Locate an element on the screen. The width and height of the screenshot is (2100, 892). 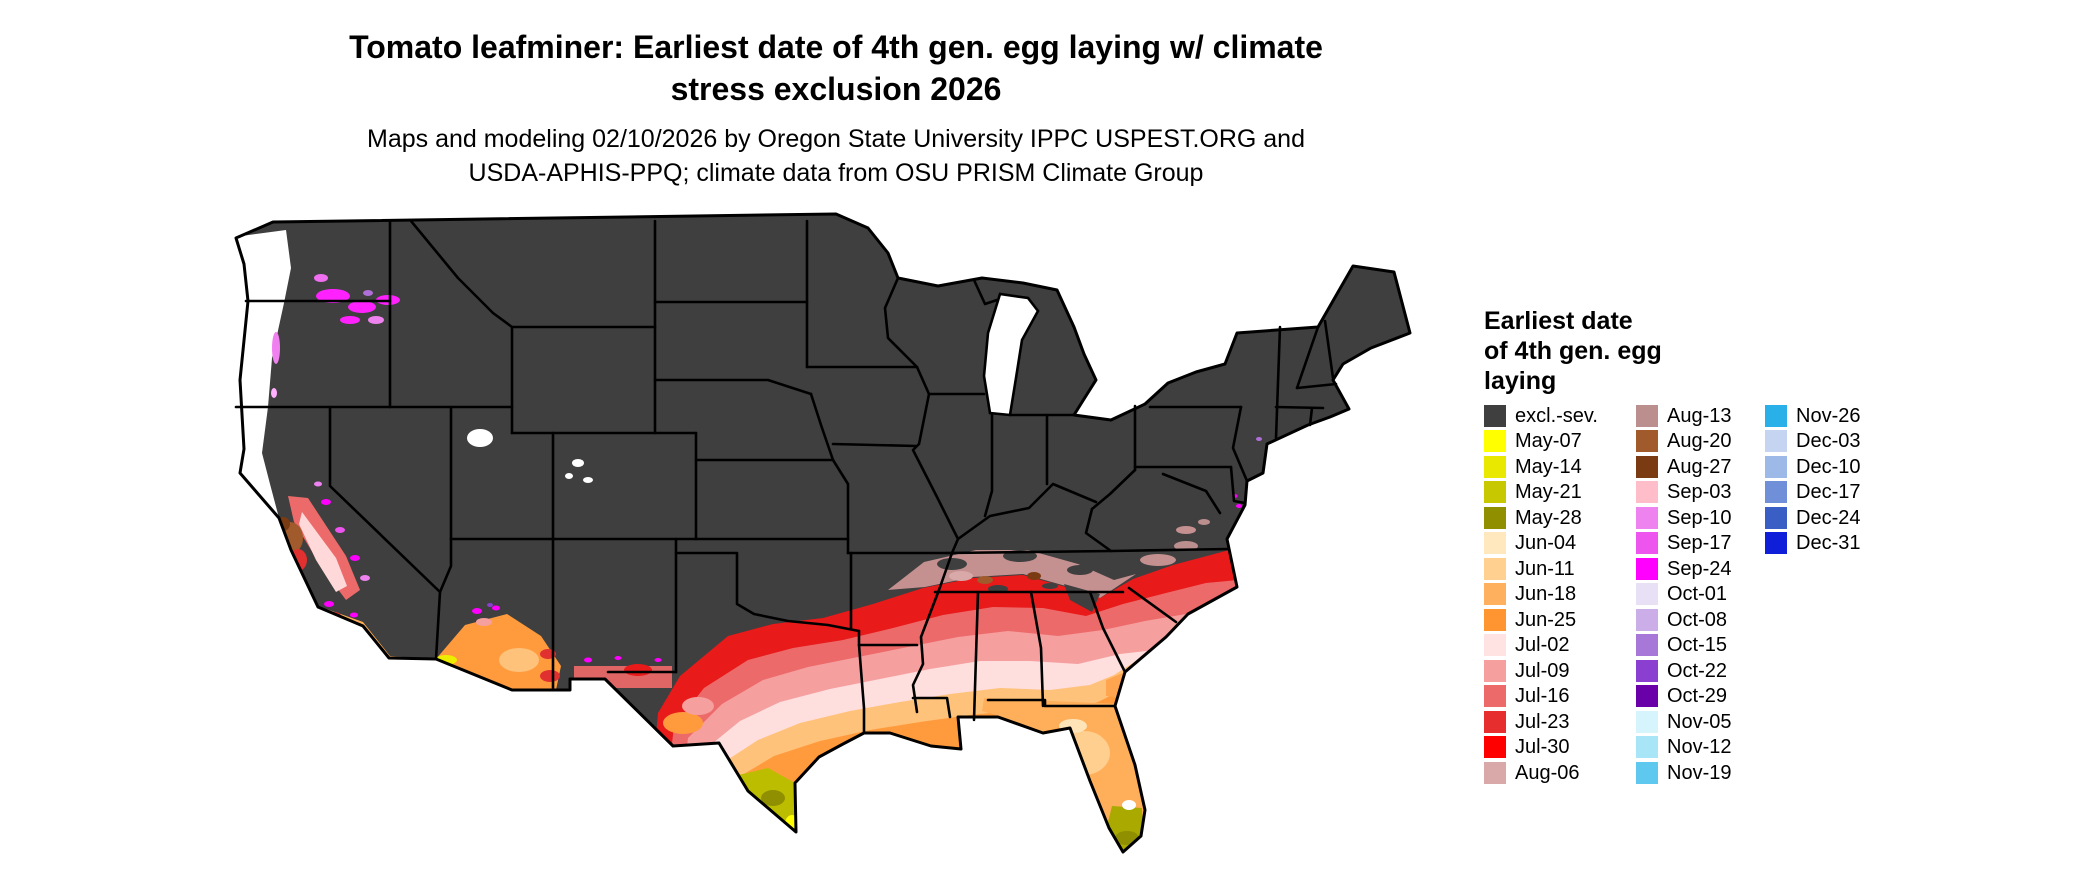
legend-label: Jul-30 is located at coordinates (1542, 747).